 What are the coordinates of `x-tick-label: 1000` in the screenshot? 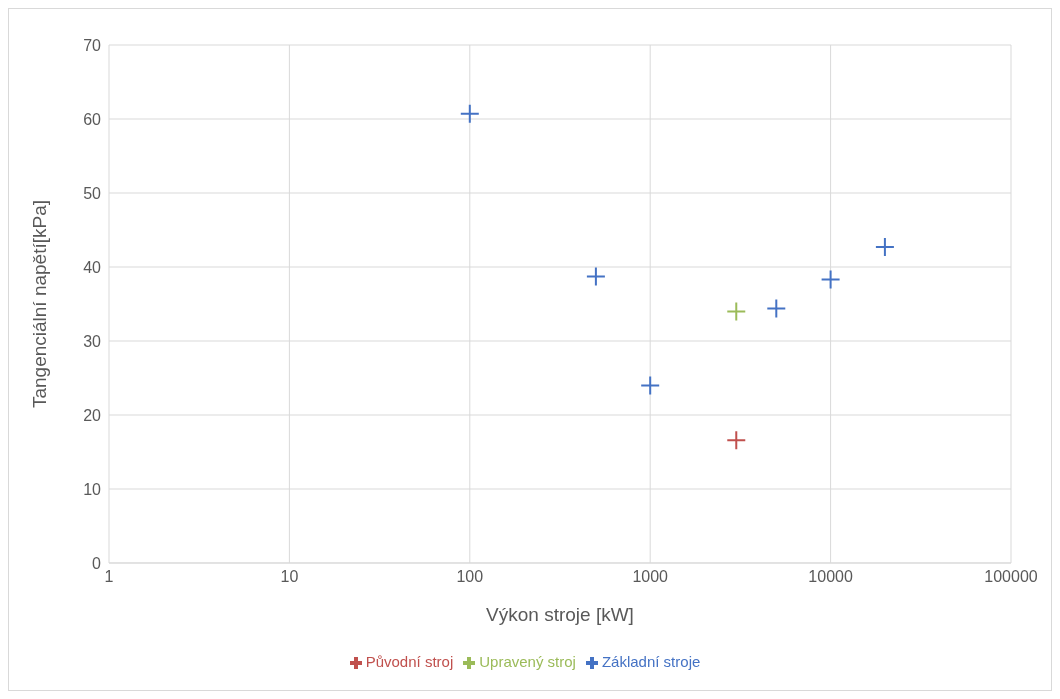 It's located at (650, 577).